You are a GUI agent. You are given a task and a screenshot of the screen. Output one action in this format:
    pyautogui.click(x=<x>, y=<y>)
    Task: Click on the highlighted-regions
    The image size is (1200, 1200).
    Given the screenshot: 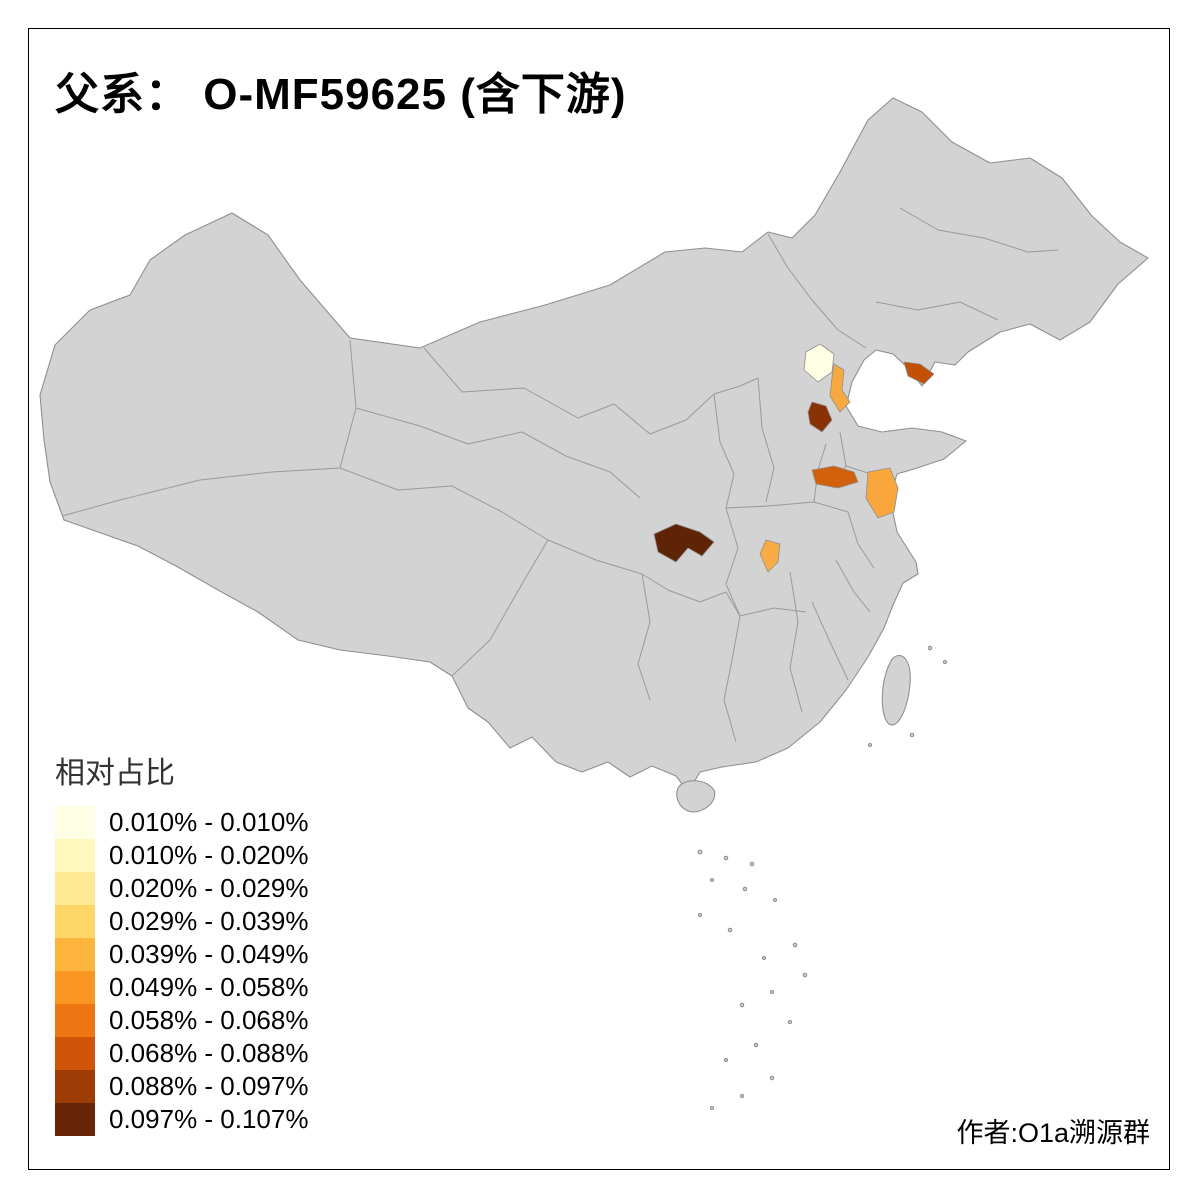 What is the action you would take?
    pyautogui.click(x=794, y=458)
    